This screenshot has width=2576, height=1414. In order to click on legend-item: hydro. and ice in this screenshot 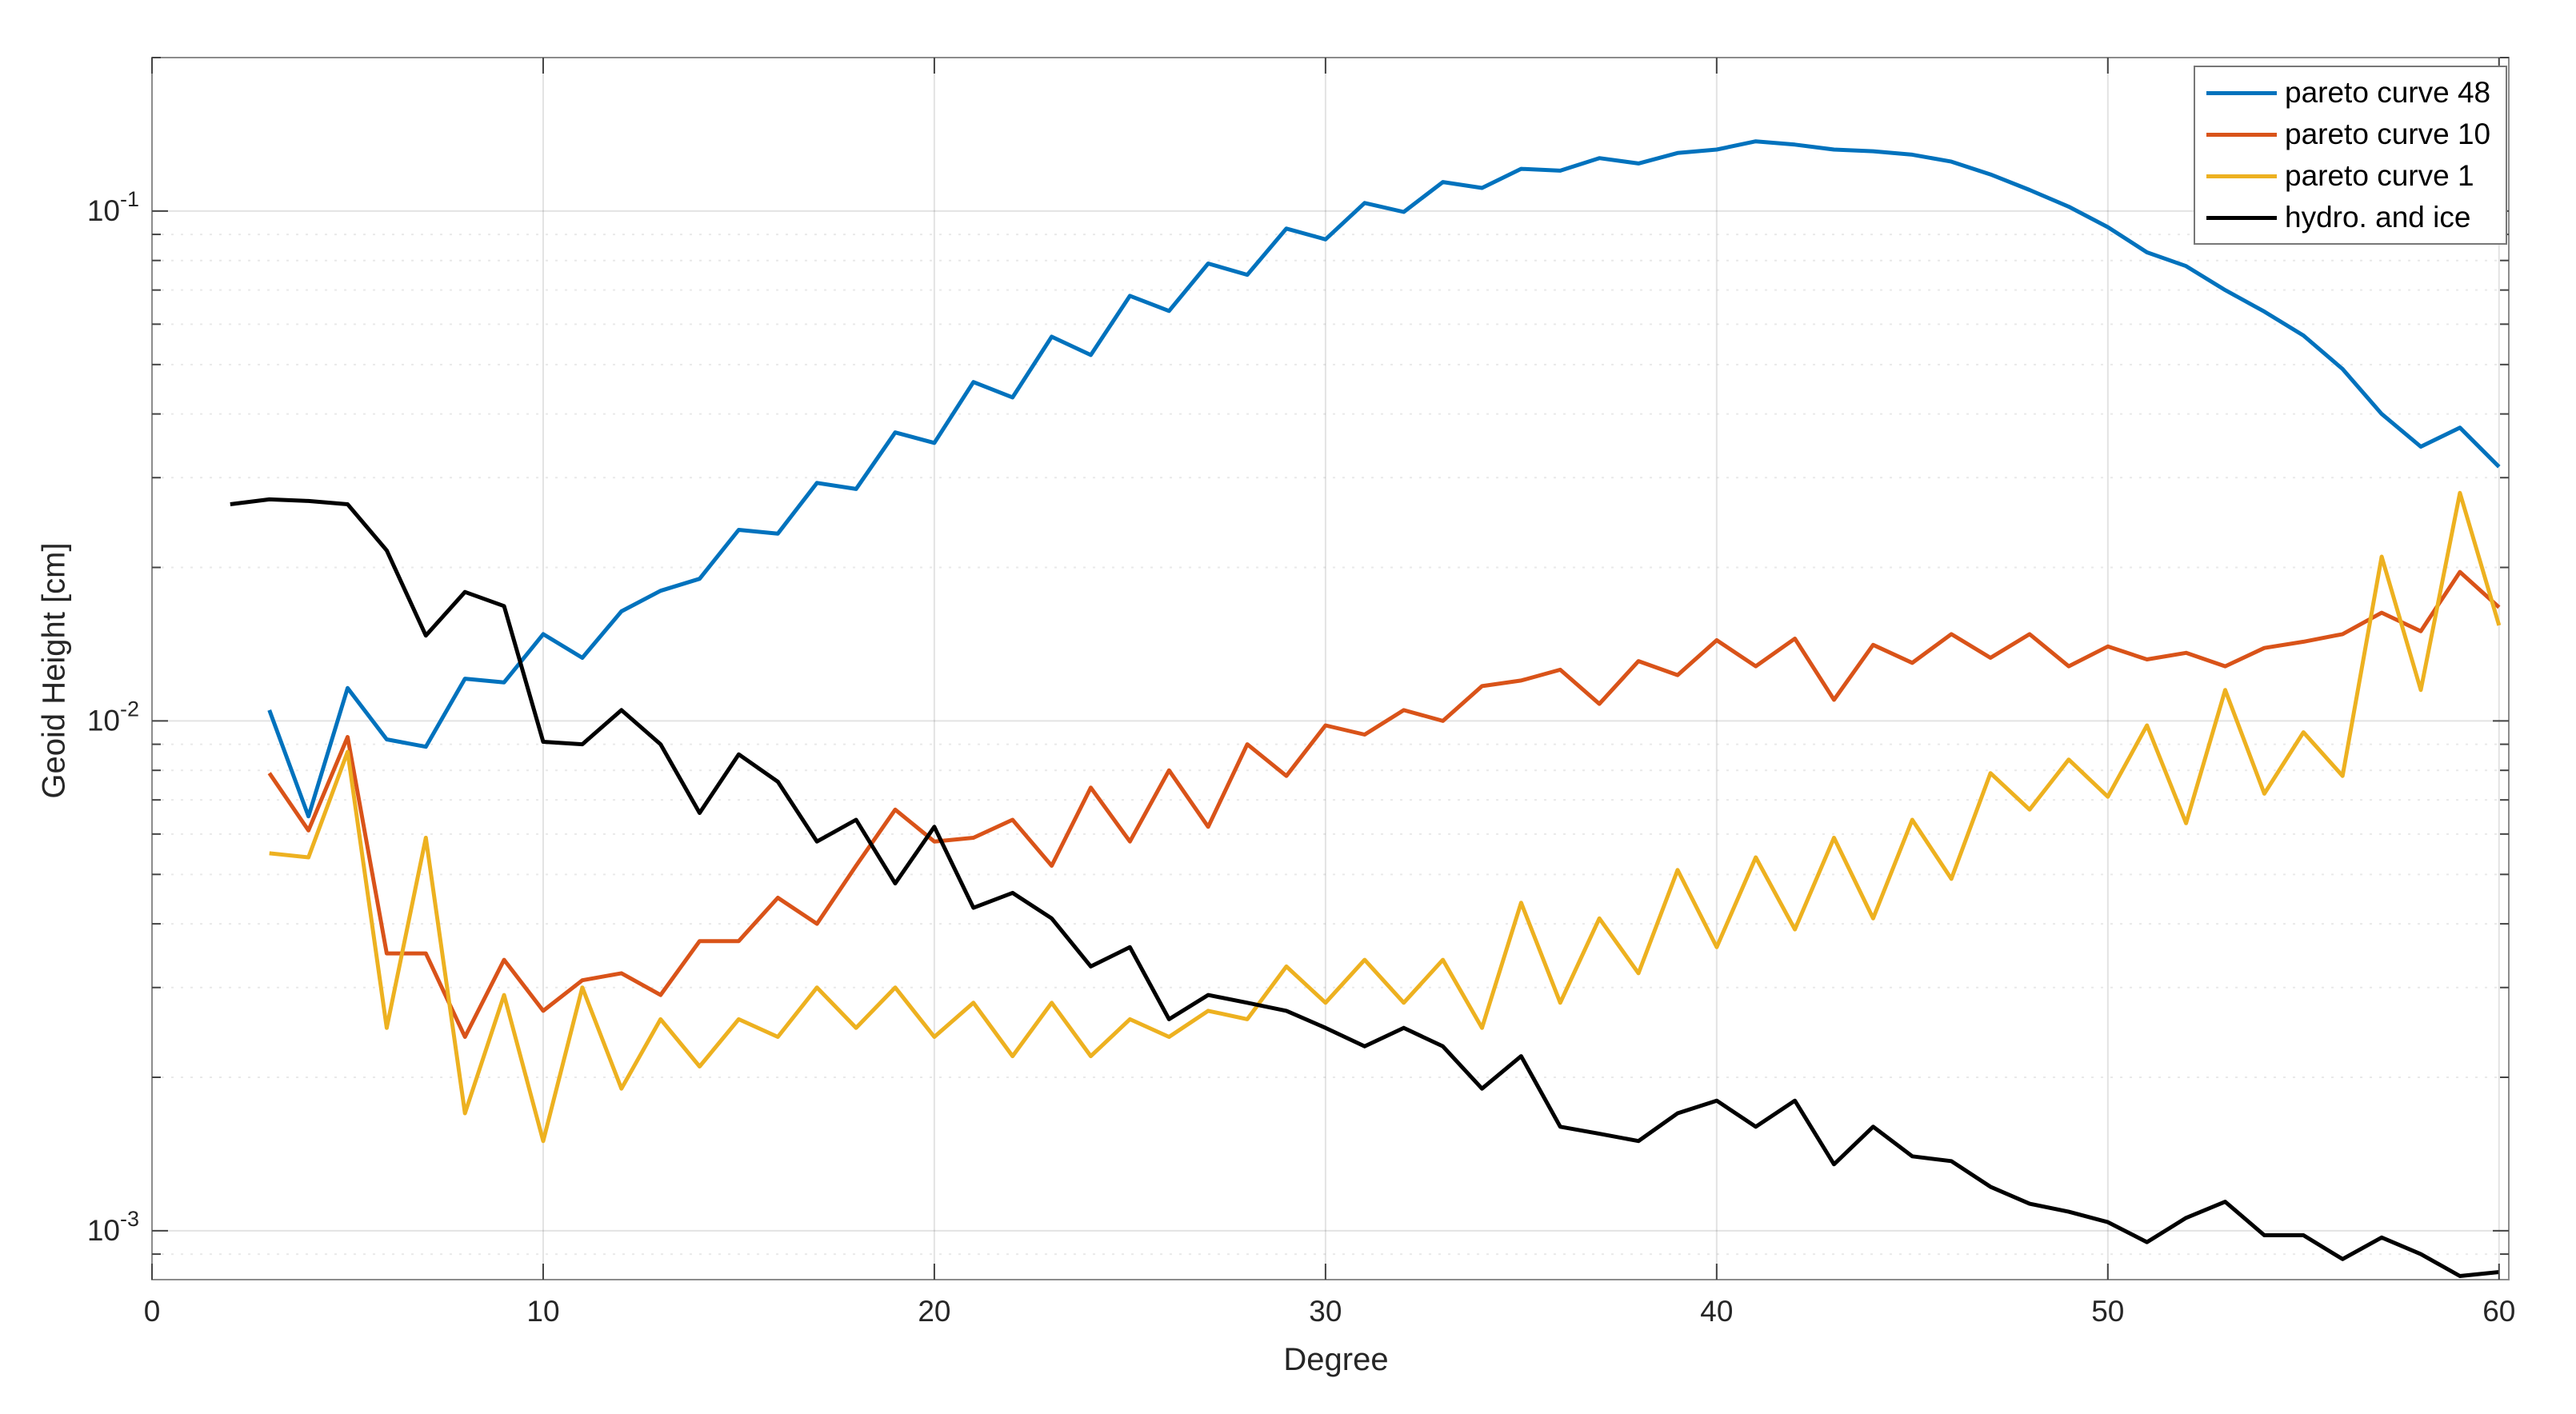, I will do `click(2356, 218)`.